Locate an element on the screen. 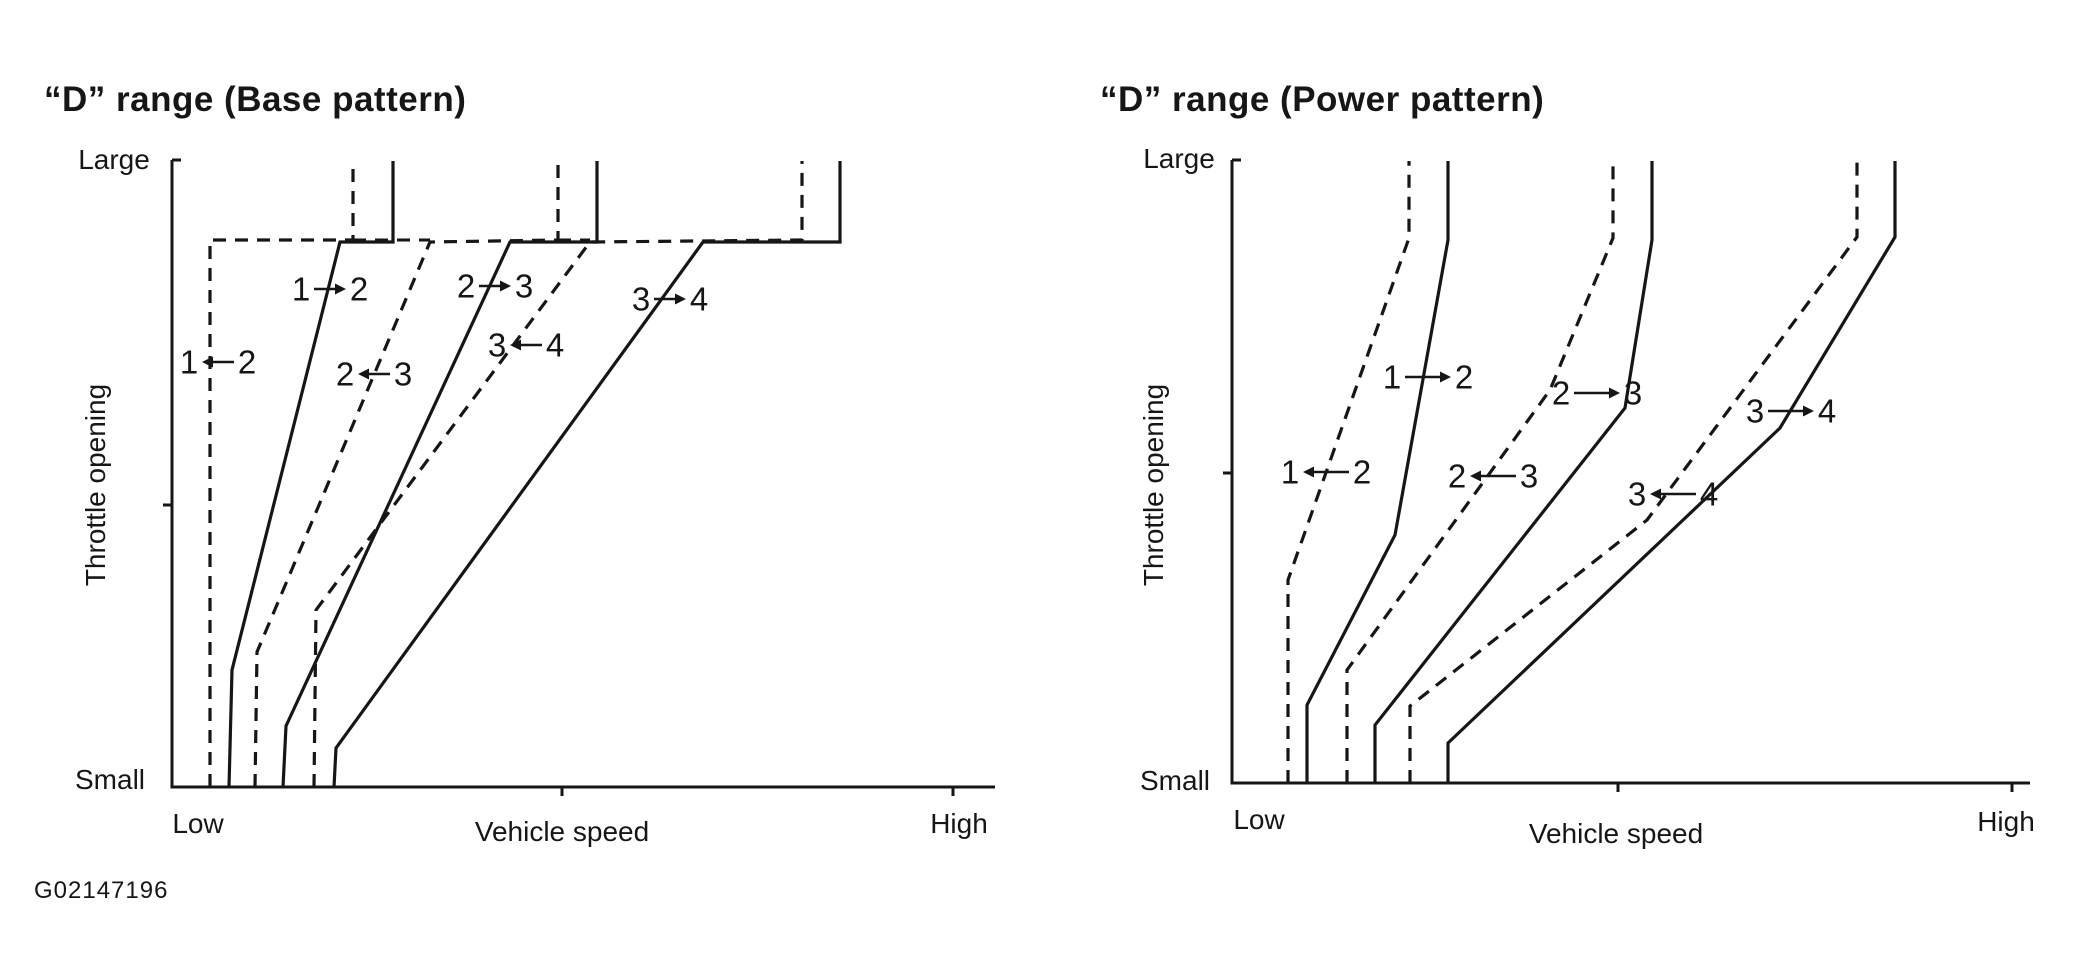  base-xaxis-max-label: High is located at coordinates (959, 823).